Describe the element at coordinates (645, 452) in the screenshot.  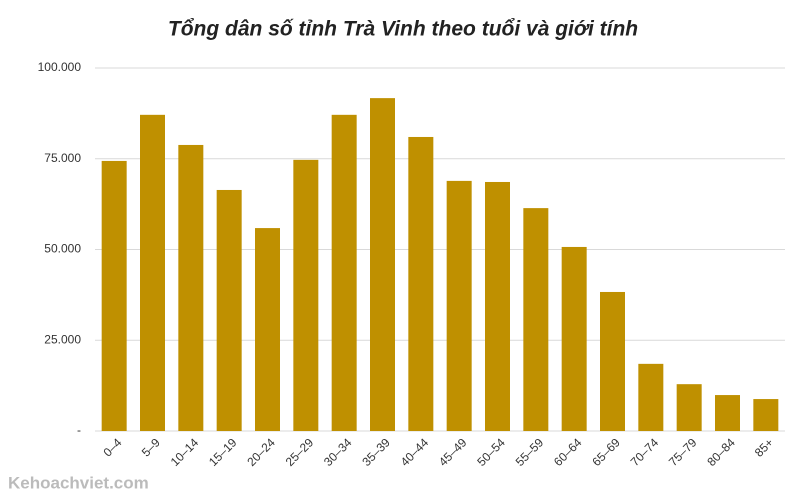
I see `x-tick-label: 70–74` at that location.